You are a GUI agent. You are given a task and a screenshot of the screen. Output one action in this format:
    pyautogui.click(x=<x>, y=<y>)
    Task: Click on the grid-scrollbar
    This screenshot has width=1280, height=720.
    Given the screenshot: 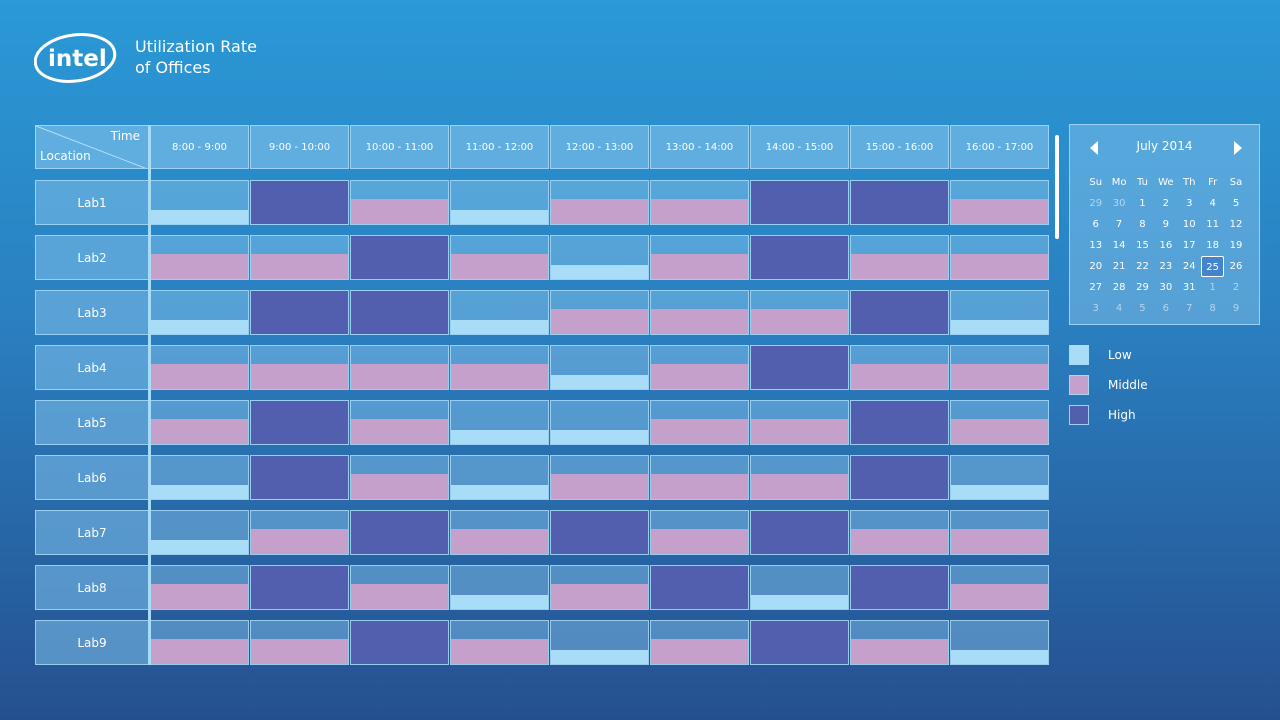 What is the action you would take?
    pyautogui.click(x=1057, y=187)
    